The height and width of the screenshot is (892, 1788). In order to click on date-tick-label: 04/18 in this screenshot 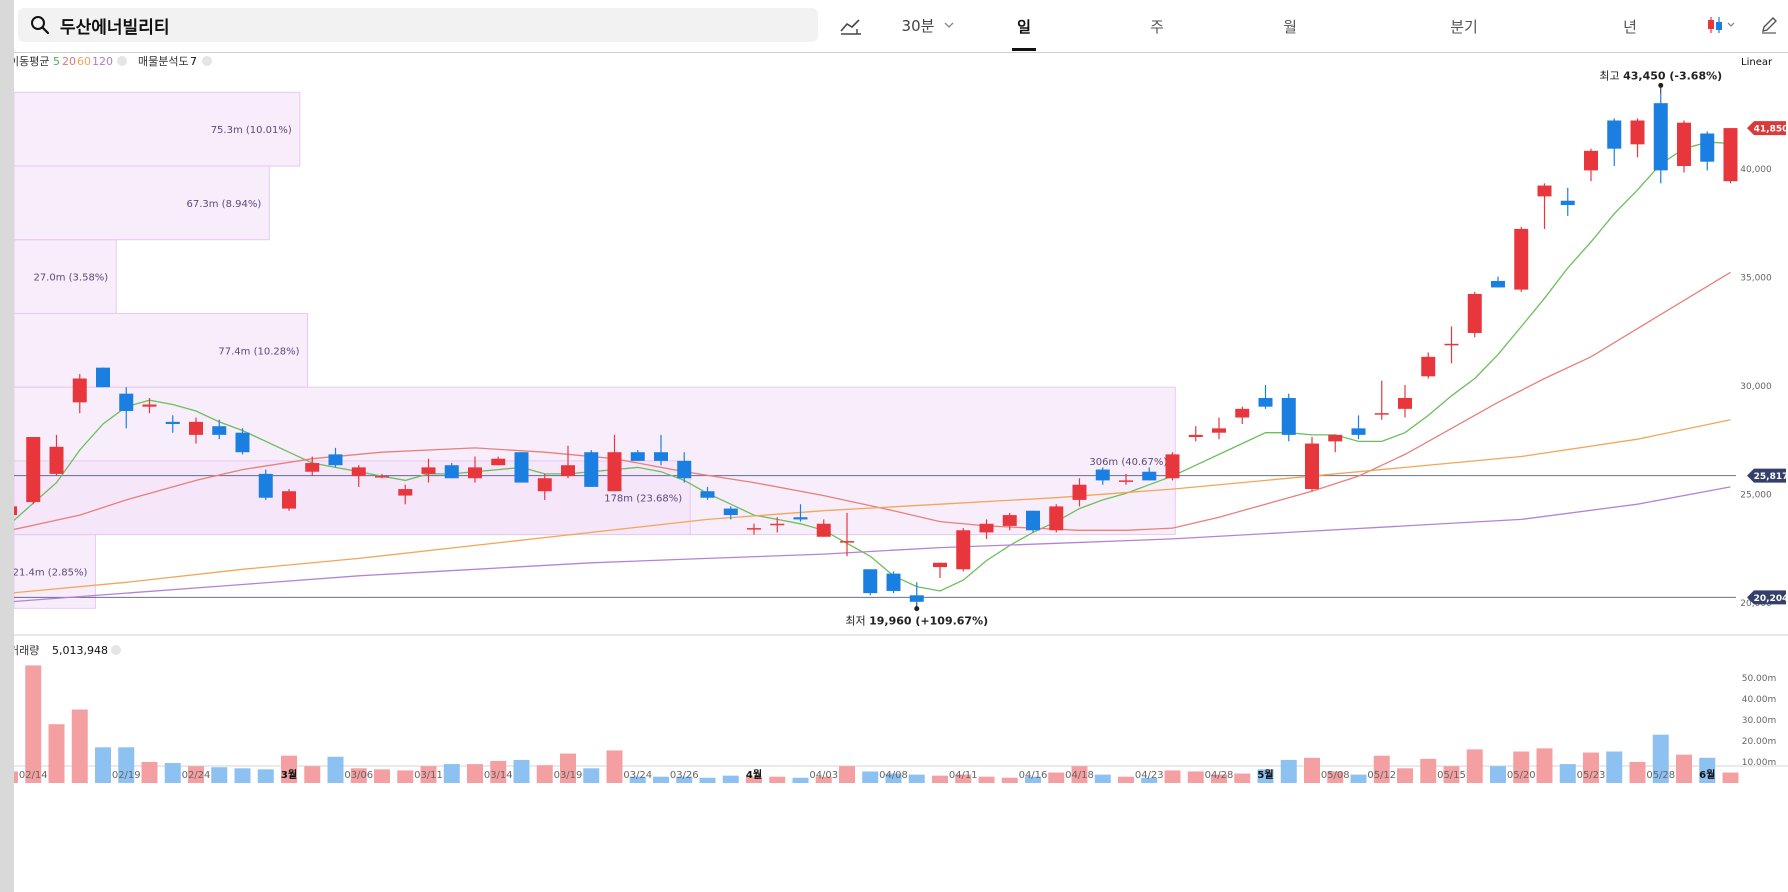, I will do `click(1079, 775)`.